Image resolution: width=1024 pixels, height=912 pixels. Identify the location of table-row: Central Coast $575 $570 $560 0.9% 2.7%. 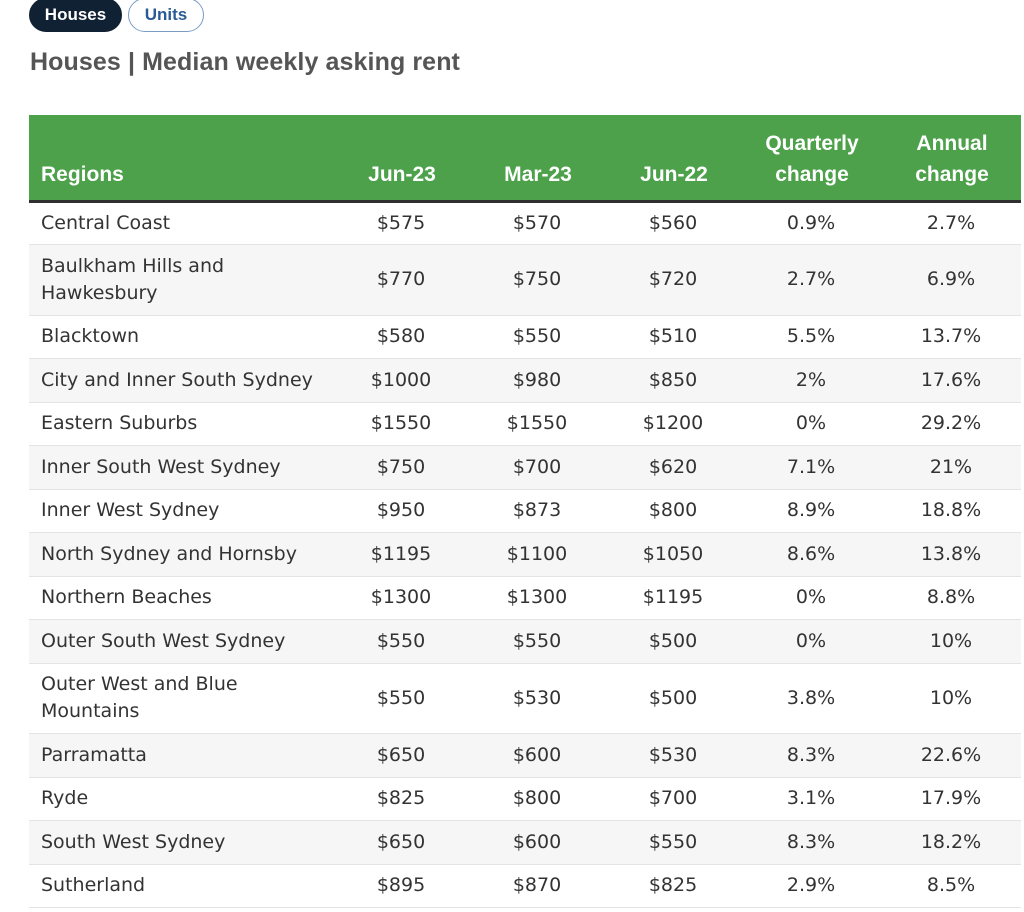
(525, 223).